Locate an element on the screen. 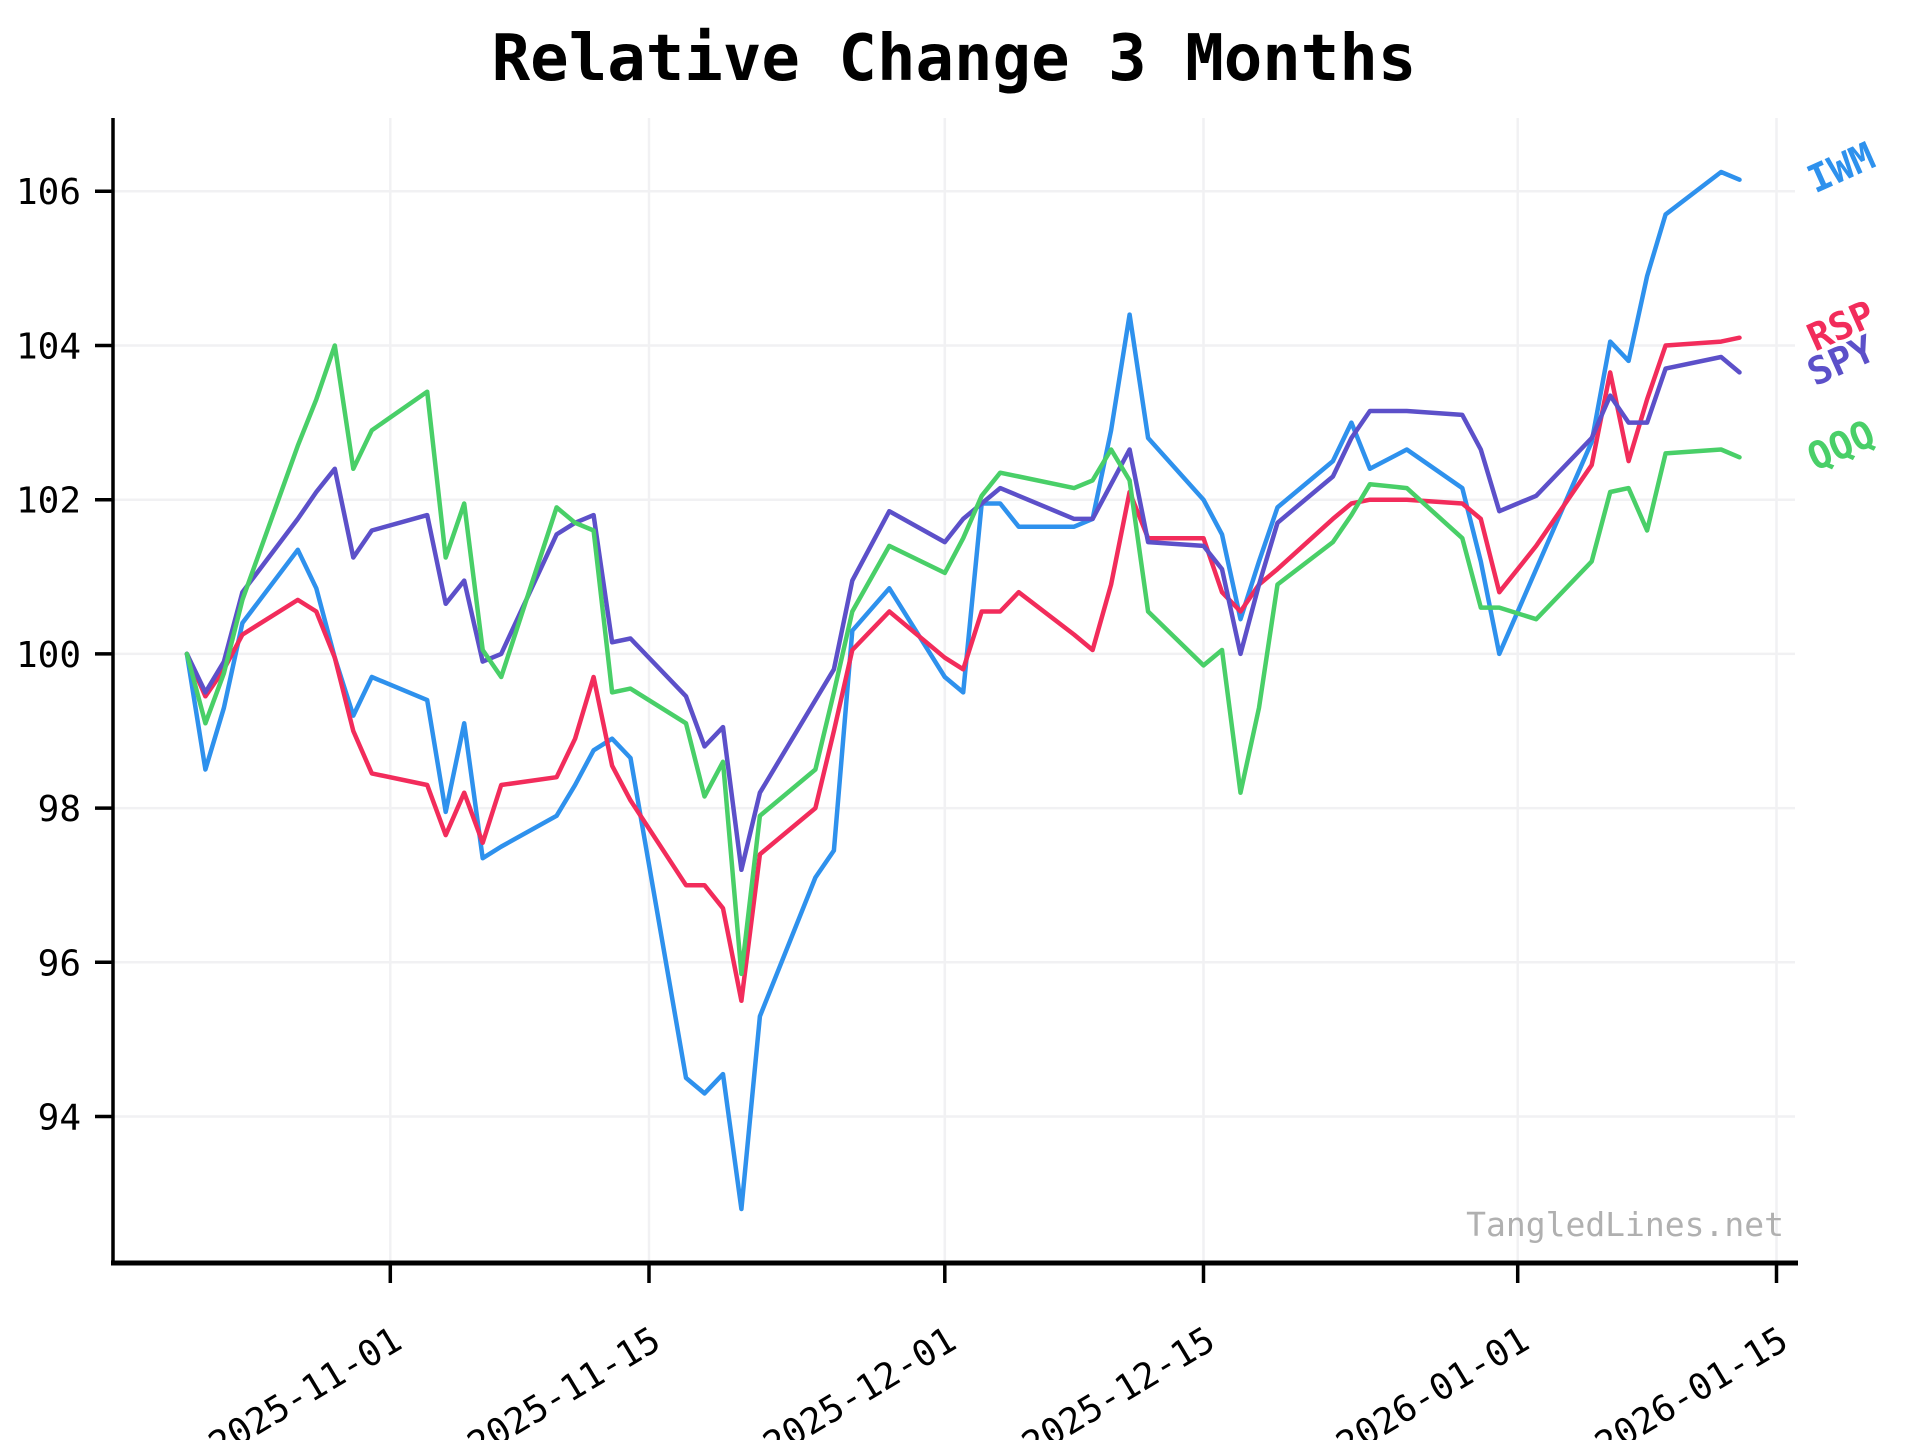  x-tick-label: 2025-11-01 is located at coordinates (305, 1380).